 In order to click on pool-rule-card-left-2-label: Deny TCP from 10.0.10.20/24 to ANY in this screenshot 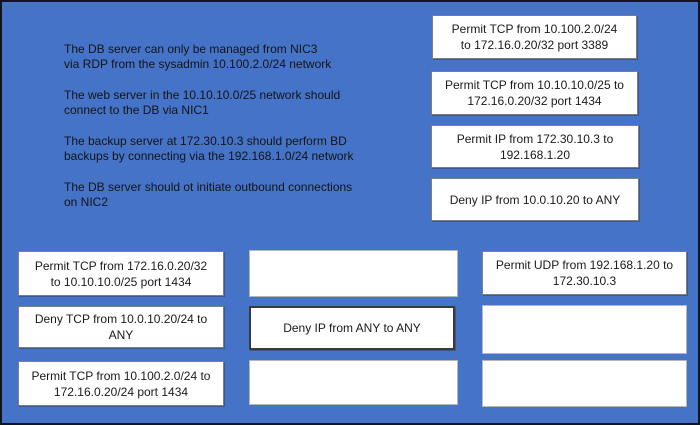, I will do `click(121, 327)`.